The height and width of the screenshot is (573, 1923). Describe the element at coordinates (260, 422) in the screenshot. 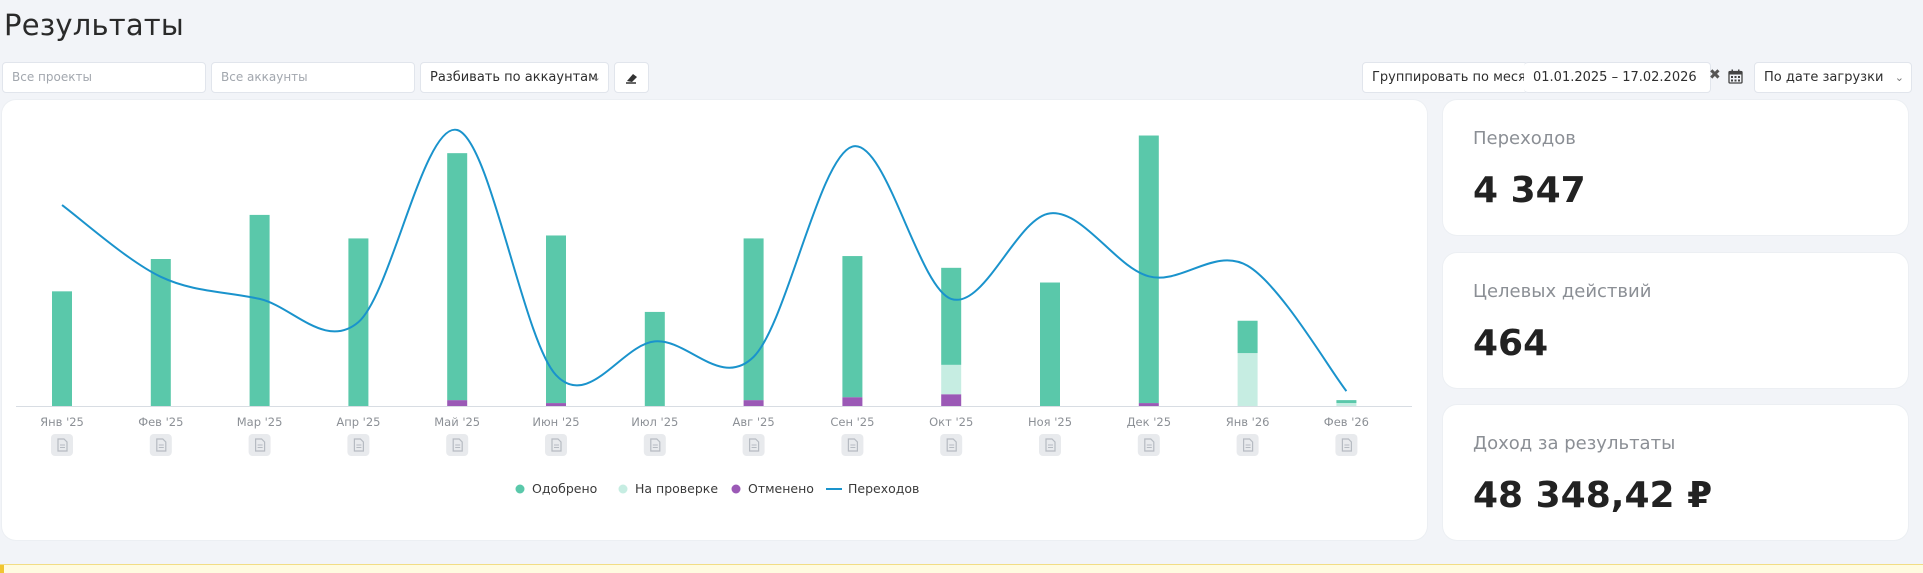

I see `x-tick-label: Мар '25` at that location.